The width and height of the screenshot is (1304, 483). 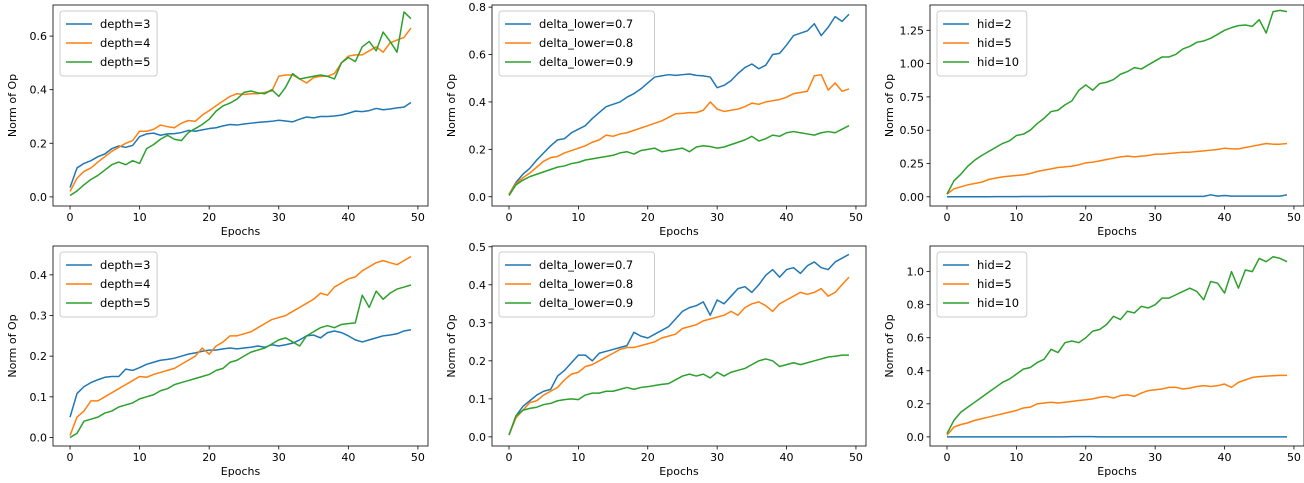 I want to click on y-tick-label: 1.0, so click(x=916, y=272).